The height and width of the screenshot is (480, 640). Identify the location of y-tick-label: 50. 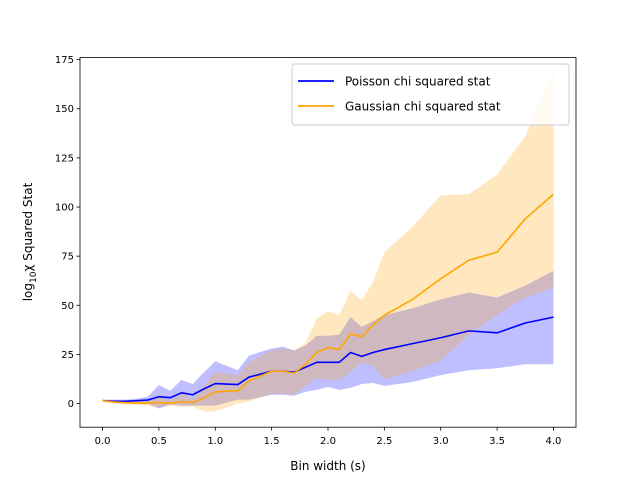
(67, 306).